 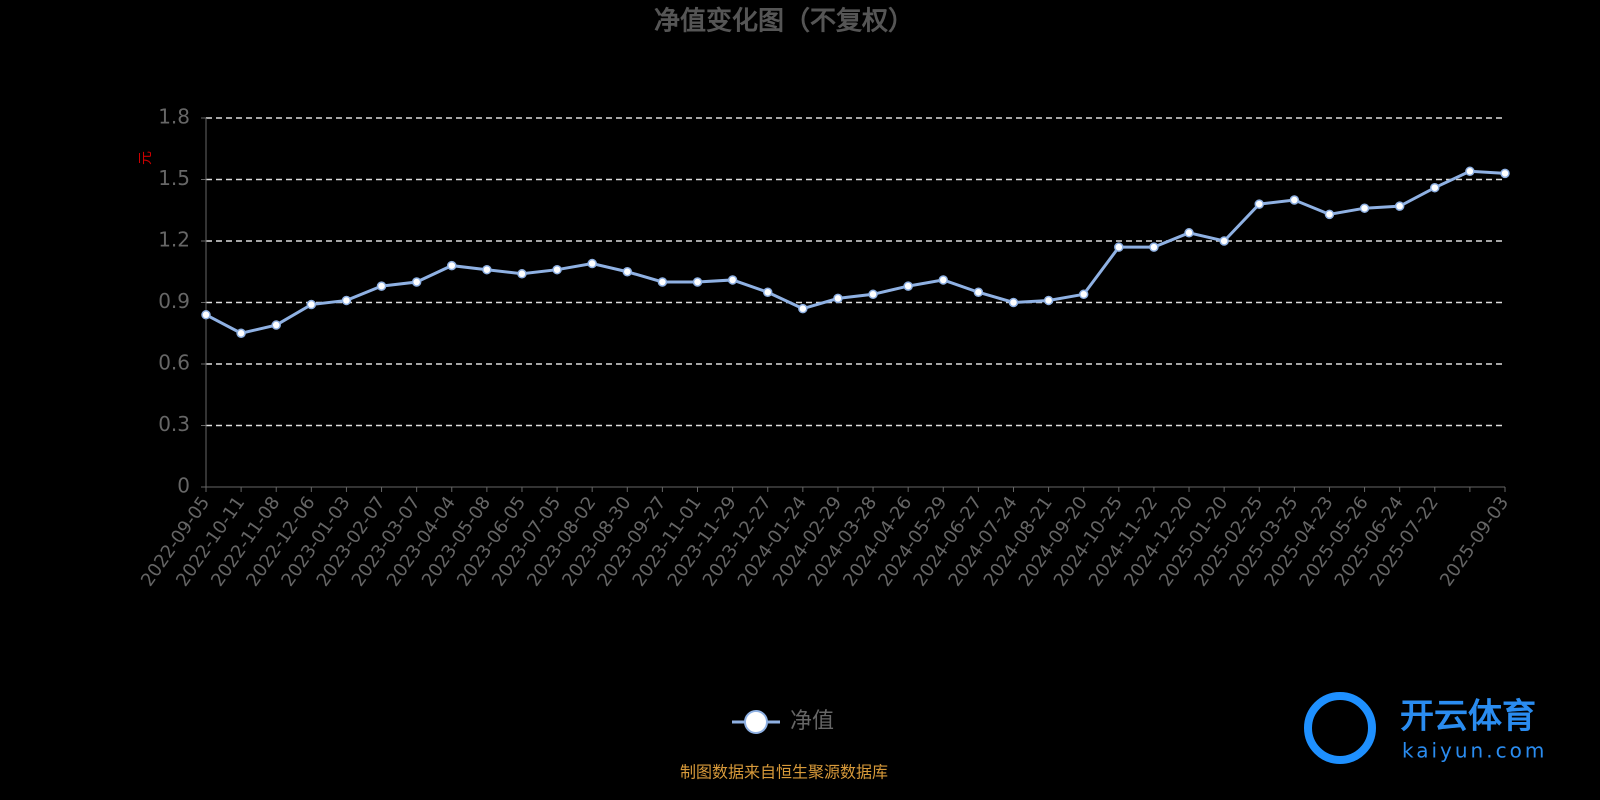 What do you see at coordinates (1474, 751) in the screenshot?
I see `watermark-site: kaiyun.com` at bounding box center [1474, 751].